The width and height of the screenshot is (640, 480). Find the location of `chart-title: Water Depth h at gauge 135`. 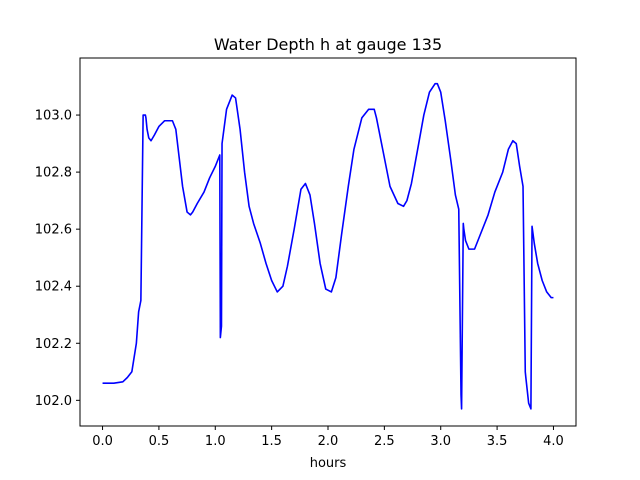

chart-title: Water Depth h at gauge 135 is located at coordinates (328, 44).